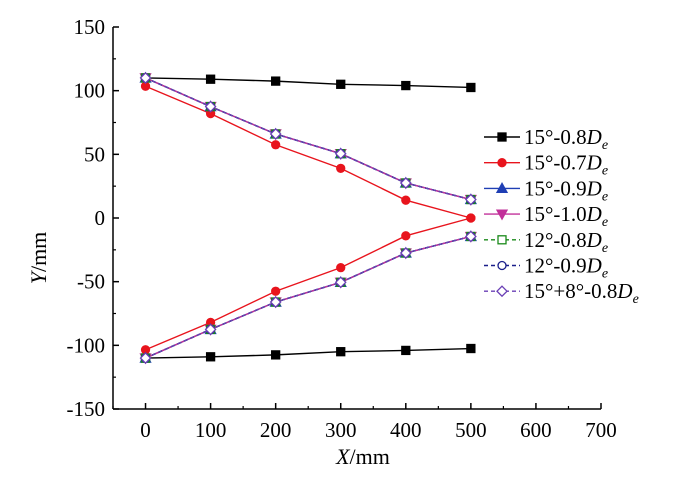 Image resolution: width=700 pixels, height=479 pixels. Describe the element at coordinates (38, 276) in the screenshot. I see `y-axis-var: Y` at that location.